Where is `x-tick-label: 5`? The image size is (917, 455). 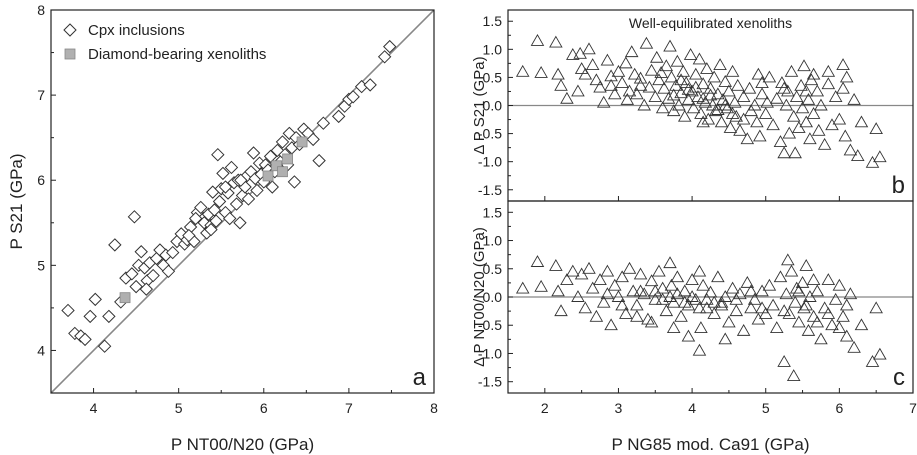
x-tick-label: 5 is located at coordinates (179, 408).